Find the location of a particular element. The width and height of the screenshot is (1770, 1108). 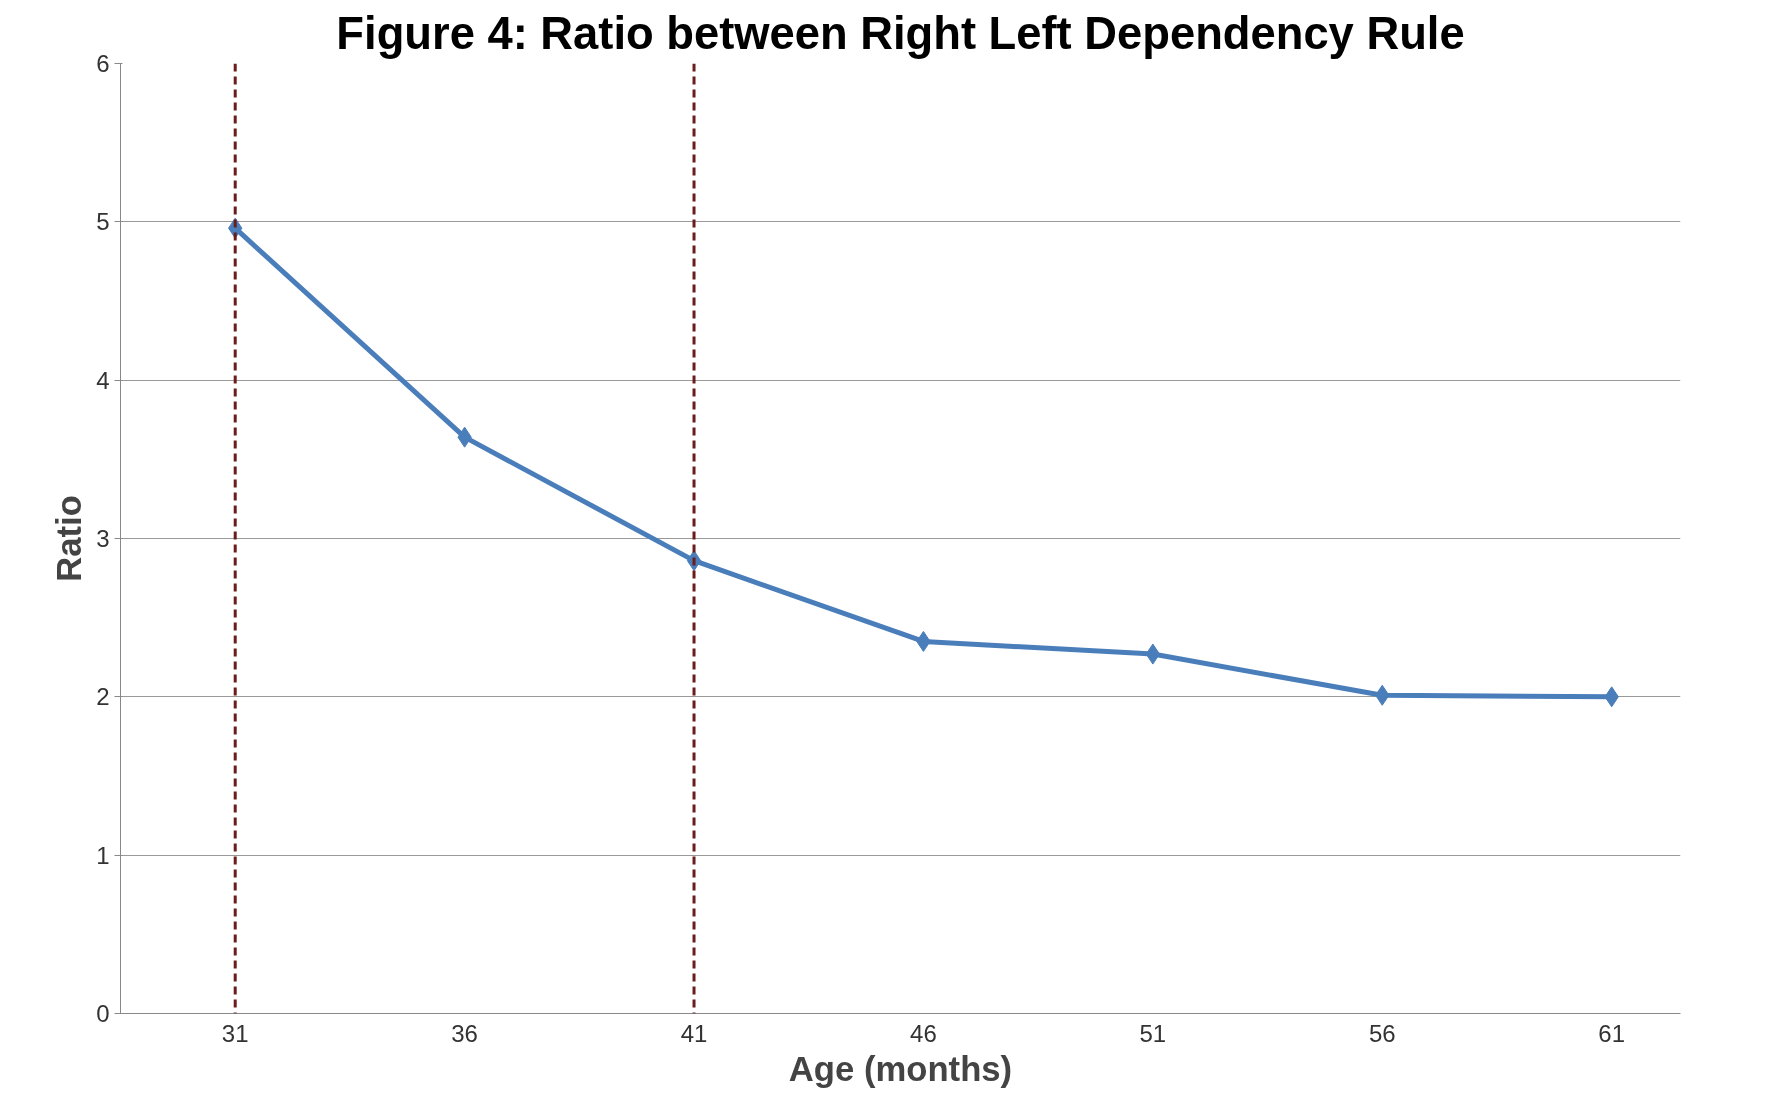

point is located at coordinates (1153, 654).